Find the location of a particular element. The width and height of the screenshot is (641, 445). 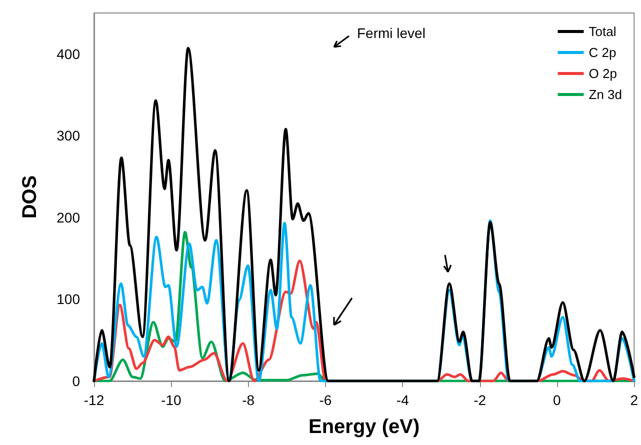

x-tick-label: -10 is located at coordinates (171, 400).